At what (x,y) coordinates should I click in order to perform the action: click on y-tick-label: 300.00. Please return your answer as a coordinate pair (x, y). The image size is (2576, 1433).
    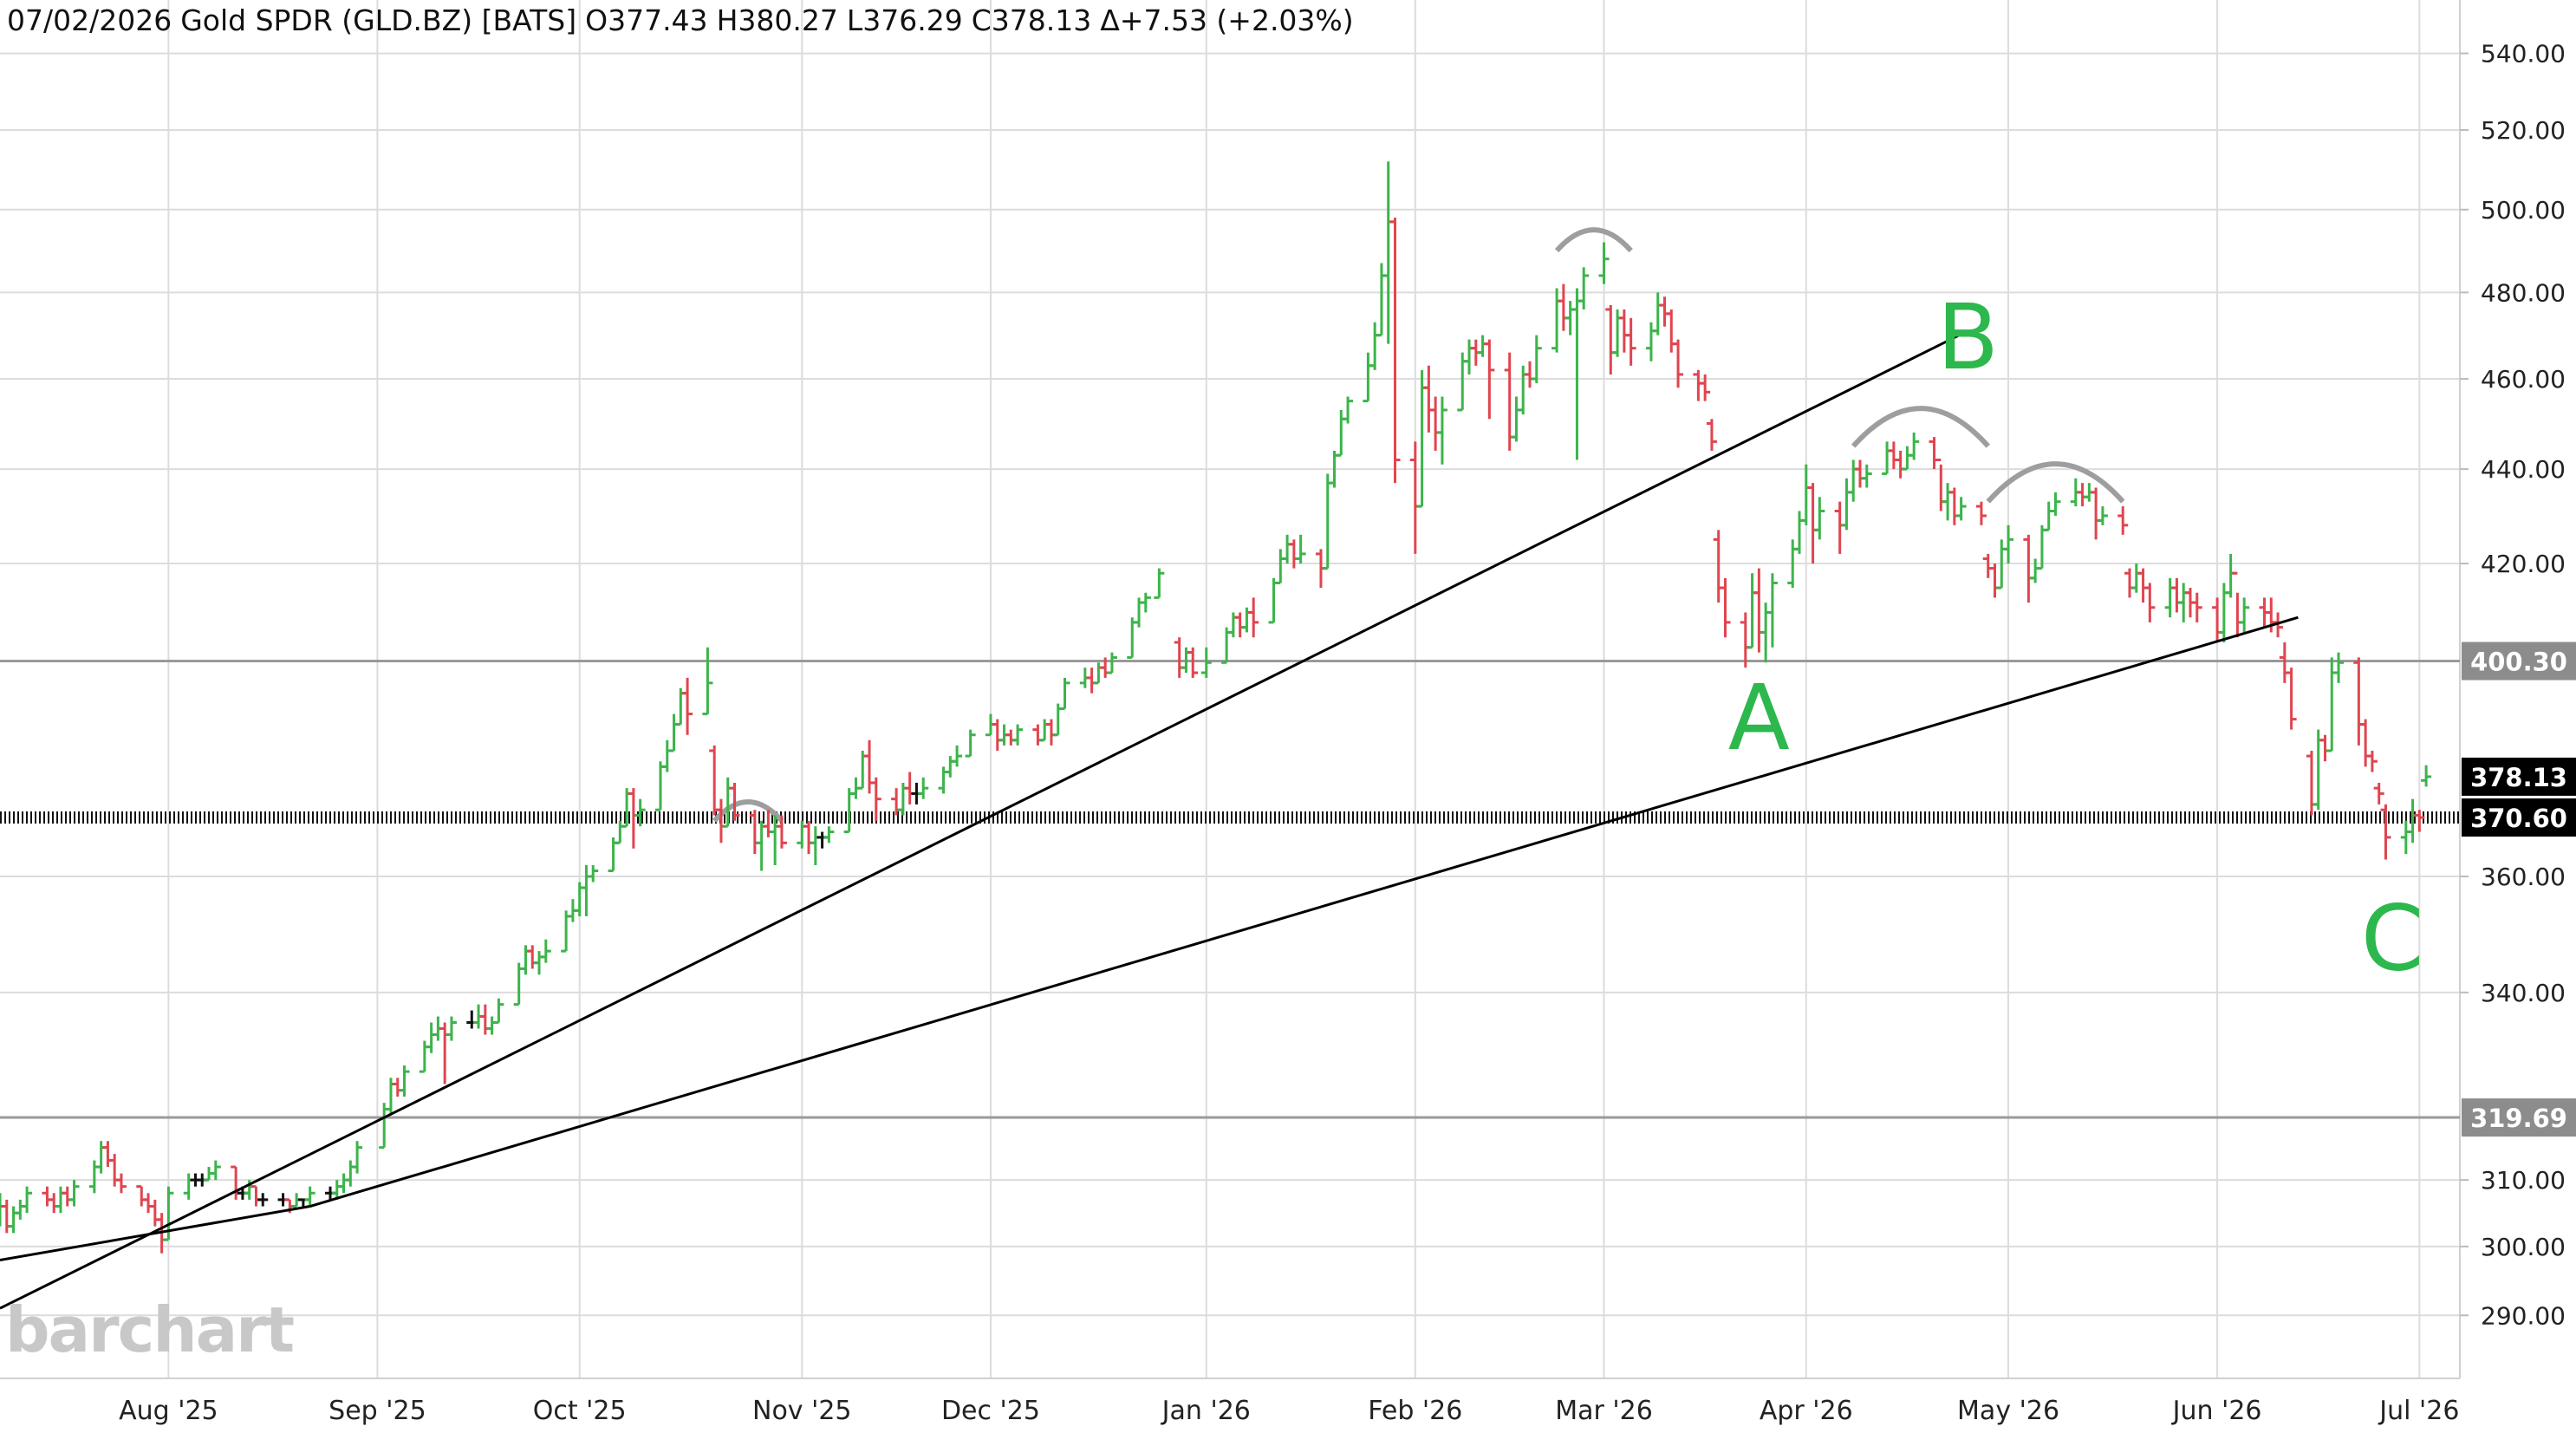
    Looking at the image, I should click on (2523, 1247).